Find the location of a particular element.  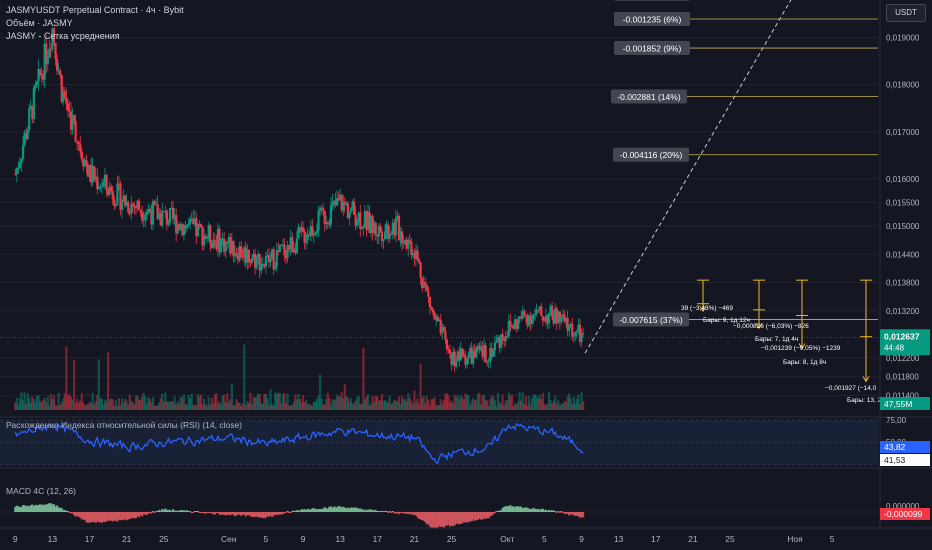

grid-level-label: -0.001852 (9%) is located at coordinates (652, 49).